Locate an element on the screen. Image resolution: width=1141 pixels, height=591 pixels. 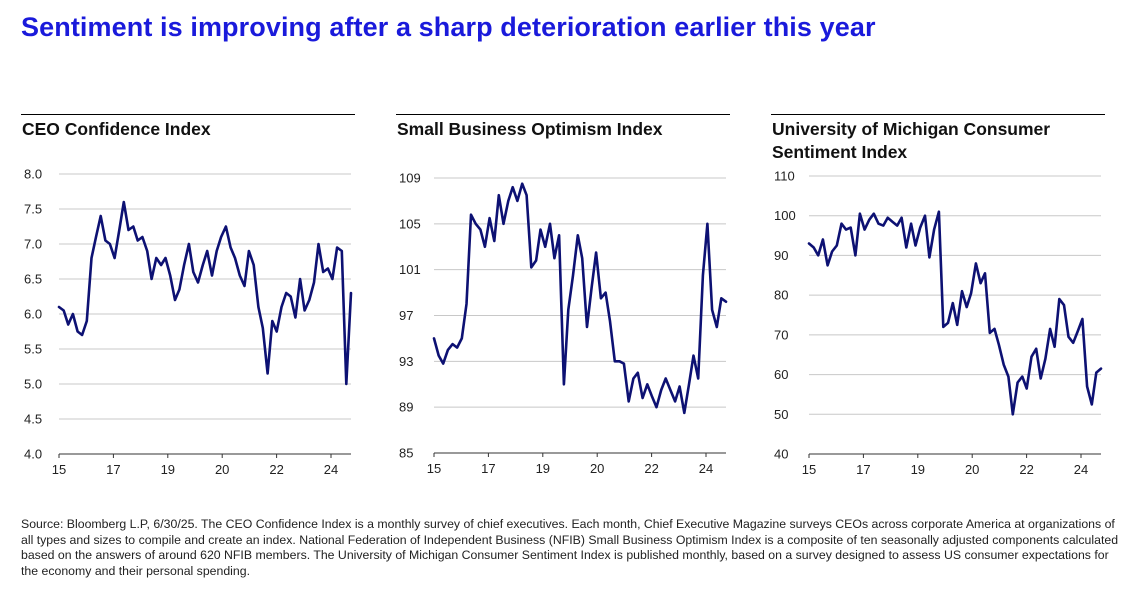
y-tick-label: 109 is located at coordinates (410, 178).